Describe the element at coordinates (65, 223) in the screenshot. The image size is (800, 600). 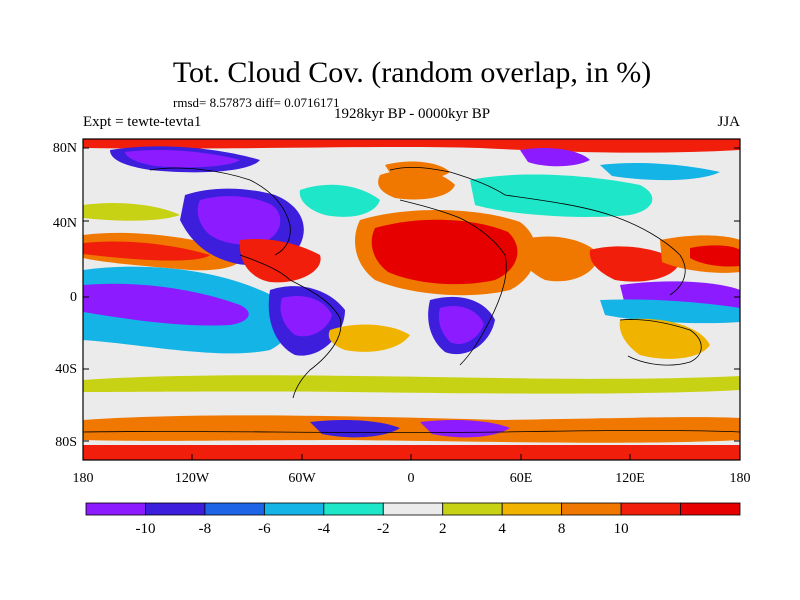
I see `lat-tick-label: 40N` at that location.